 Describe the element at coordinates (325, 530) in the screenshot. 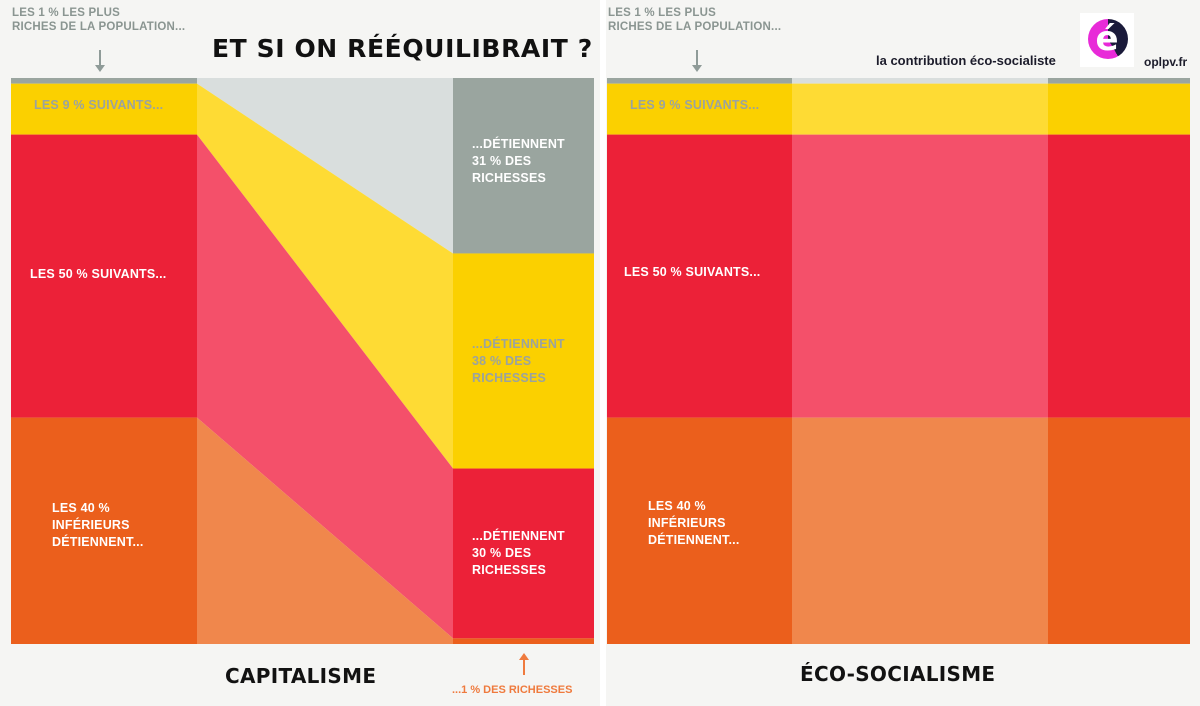

I see `capitalisme-flow-bottom40` at that location.